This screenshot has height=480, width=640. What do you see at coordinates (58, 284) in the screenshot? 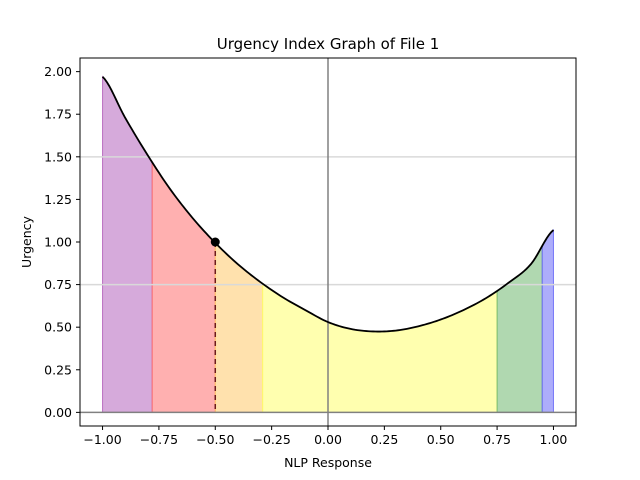
I see `y-tick-label: 0.75` at bounding box center [58, 284].